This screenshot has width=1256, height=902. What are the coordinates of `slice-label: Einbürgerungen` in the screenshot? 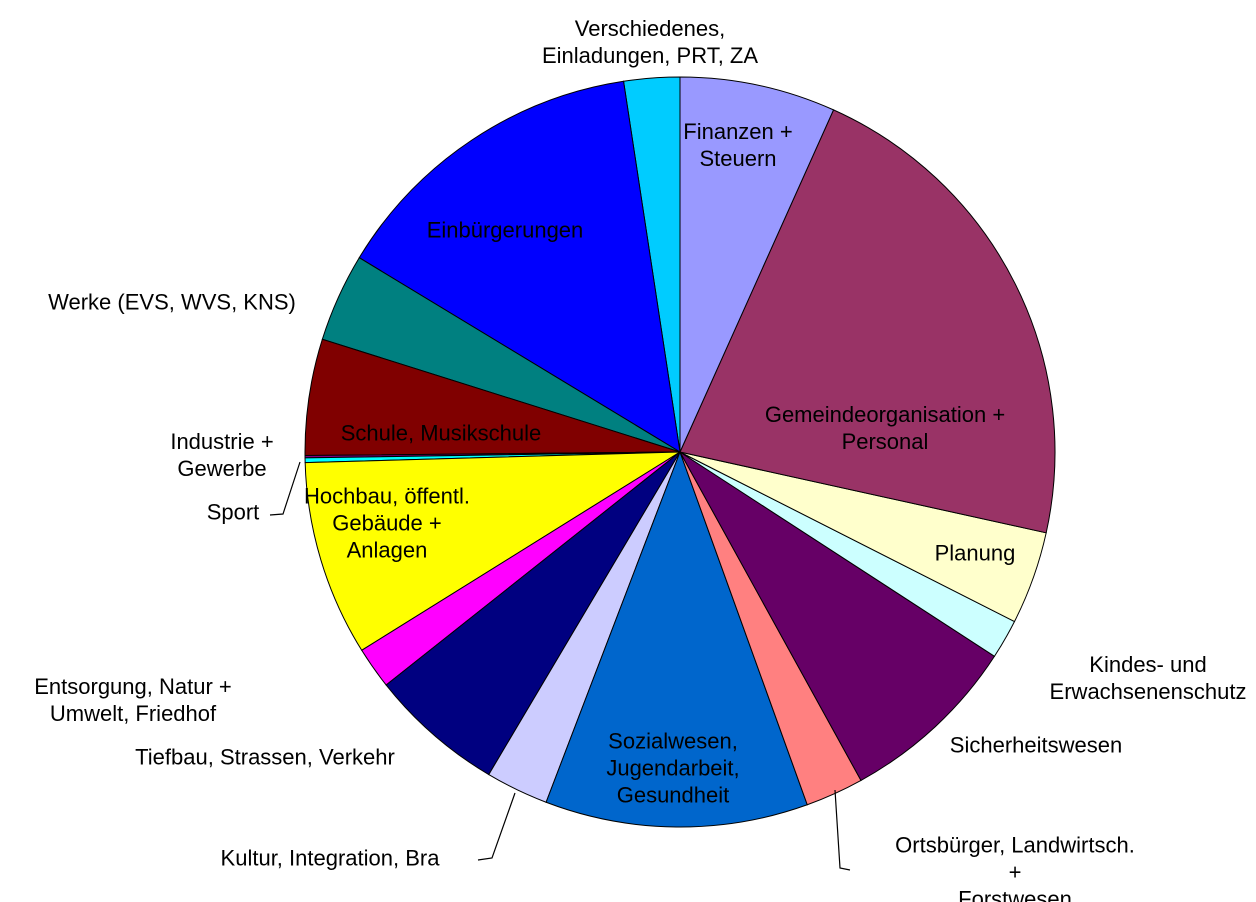 It's located at (505, 230).